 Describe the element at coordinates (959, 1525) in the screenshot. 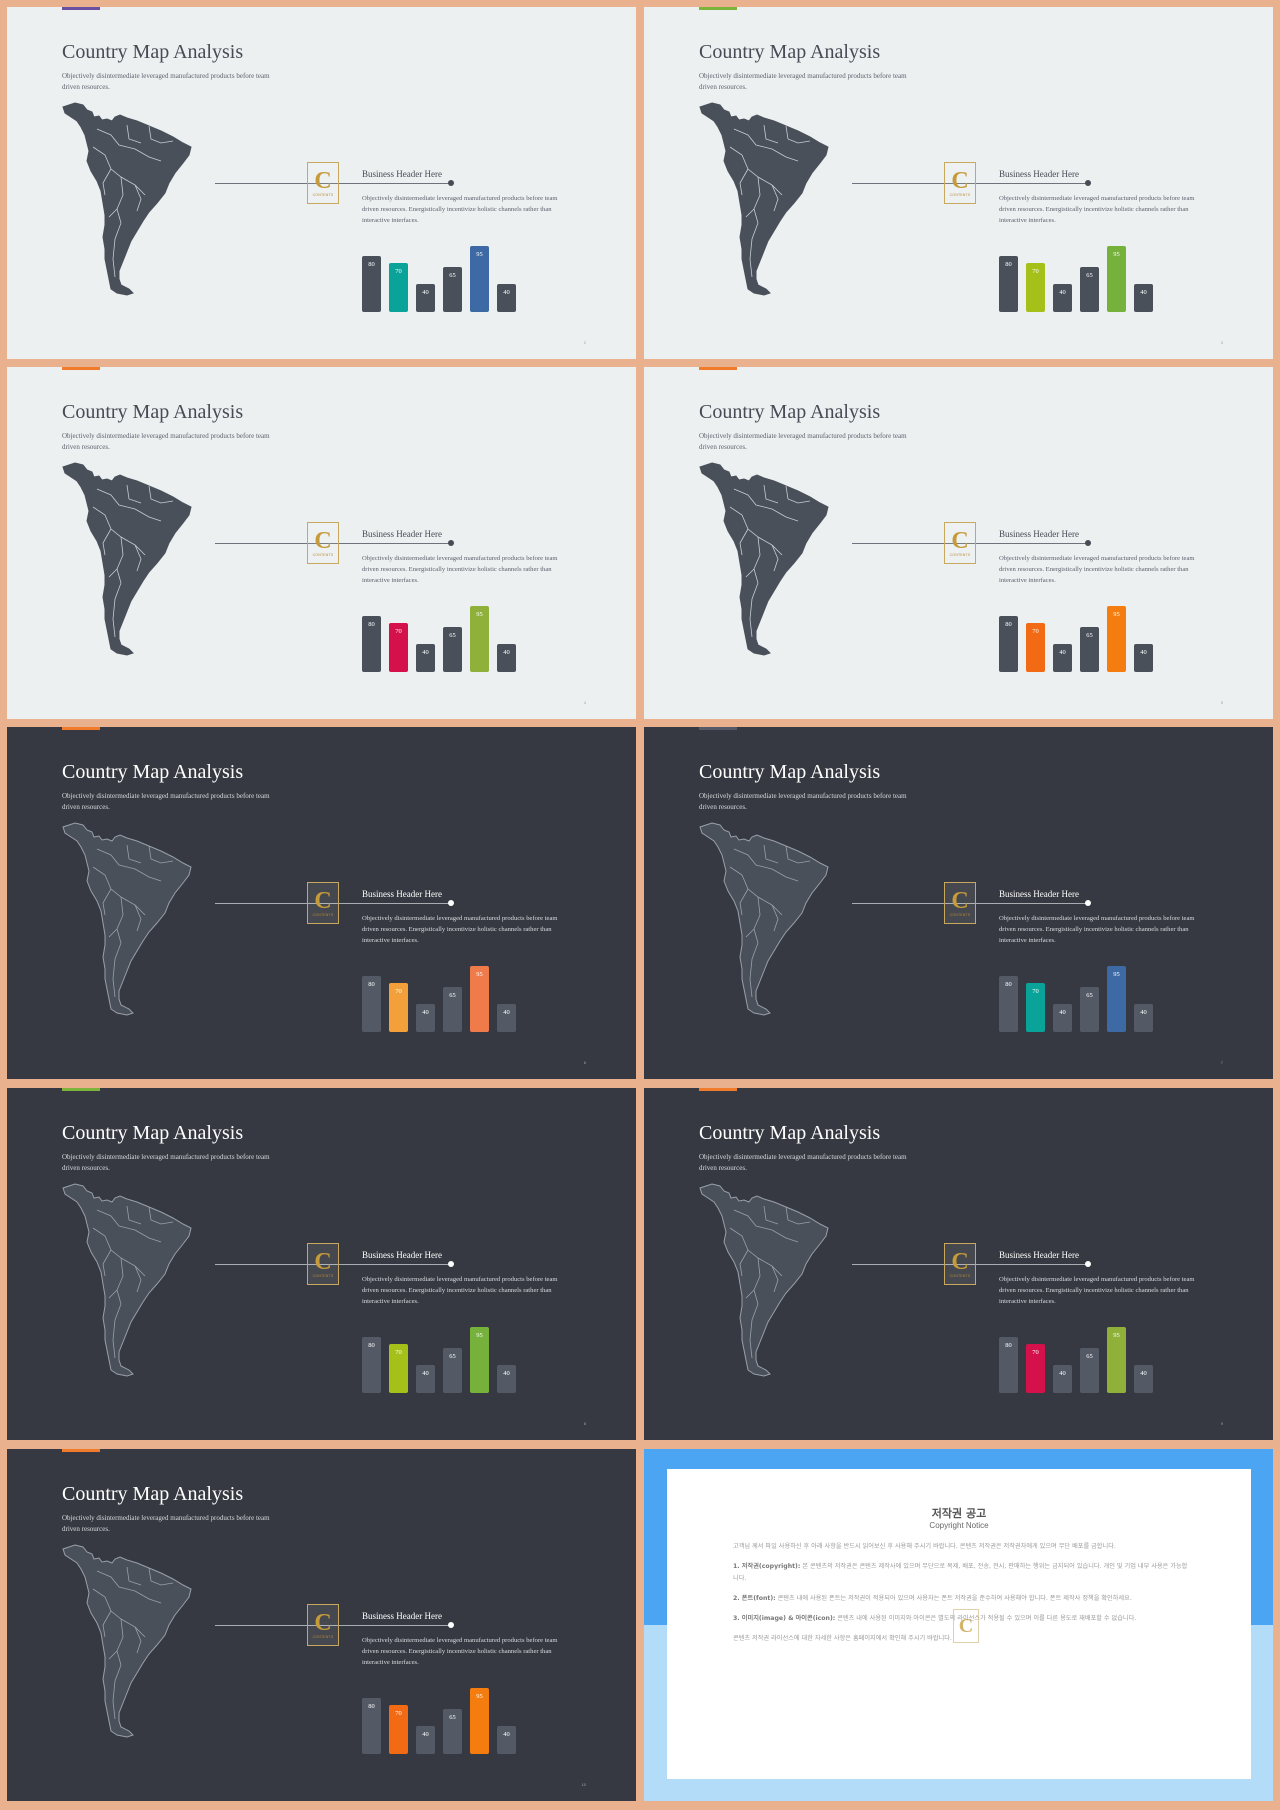

I see `copyright-subtitle: Copyright Notice` at that location.